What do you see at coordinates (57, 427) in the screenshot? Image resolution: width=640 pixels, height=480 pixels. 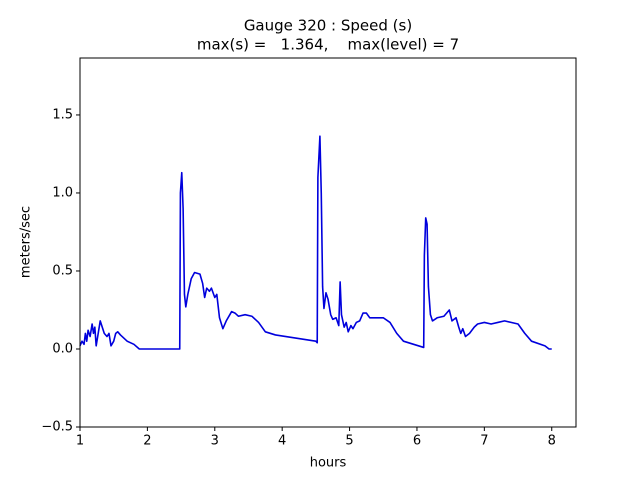 I see `y-tick-label: −0.5` at bounding box center [57, 427].